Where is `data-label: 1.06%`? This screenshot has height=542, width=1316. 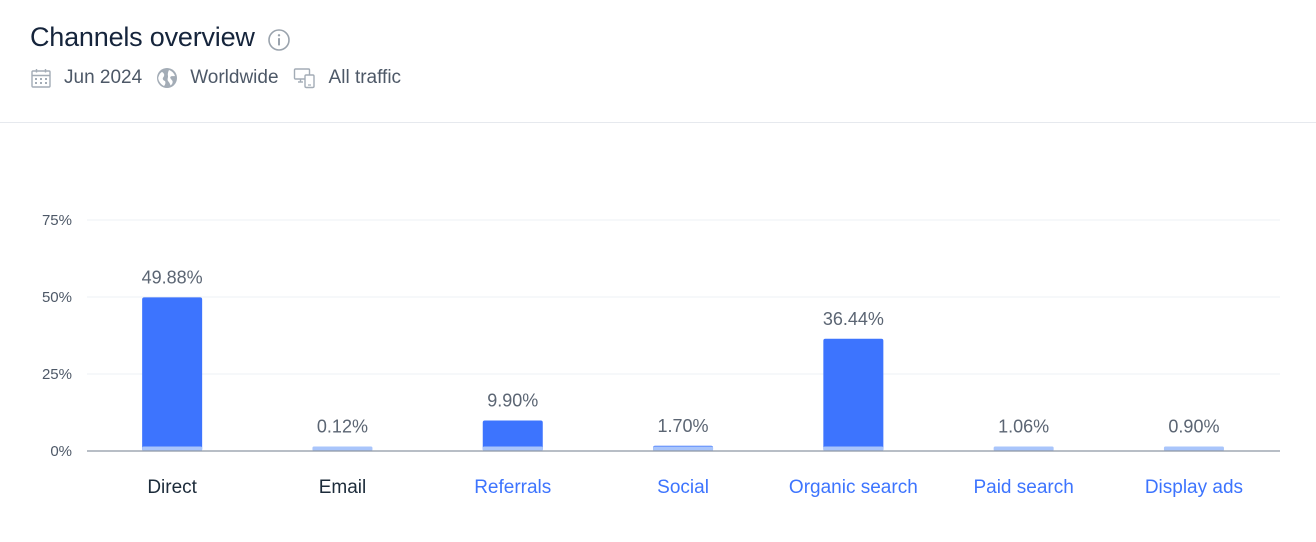 data-label: 1.06% is located at coordinates (1023, 427).